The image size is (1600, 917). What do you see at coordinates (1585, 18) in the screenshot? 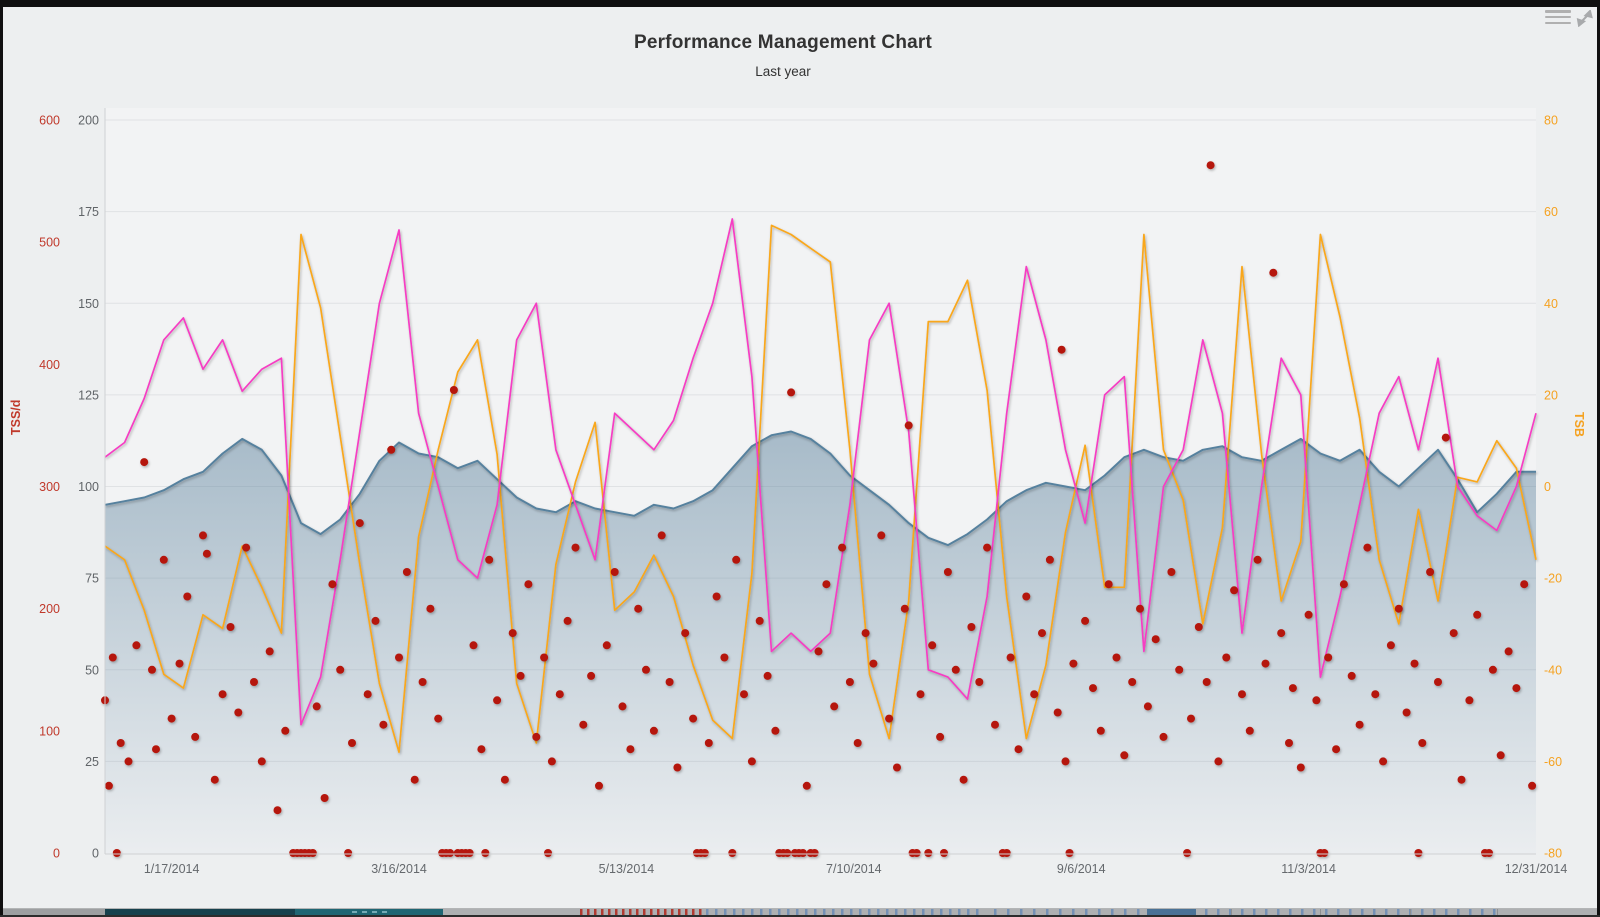
I see `diagonal-resize-arrows-icon` at bounding box center [1585, 18].